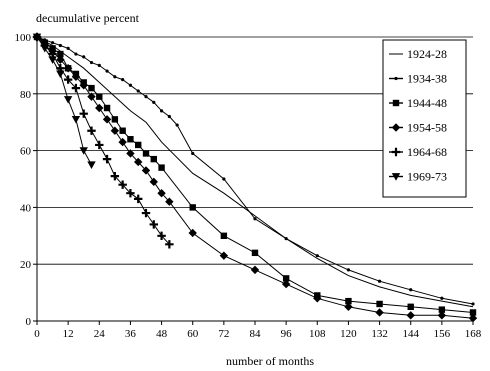  What do you see at coordinates (427, 103) in the screenshot?
I see `legend-label-1944-48: 1944-48` at bounding box center [427, 103].